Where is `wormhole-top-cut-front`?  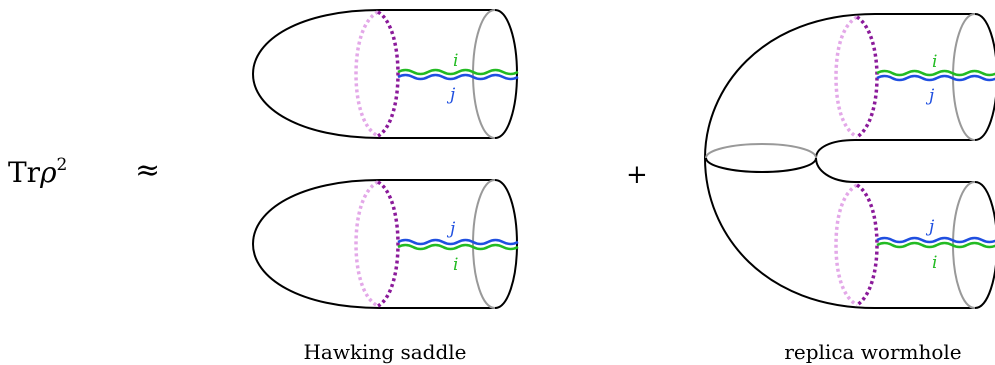 wormhole-top-cut-front is located at coordinates (984, 77).